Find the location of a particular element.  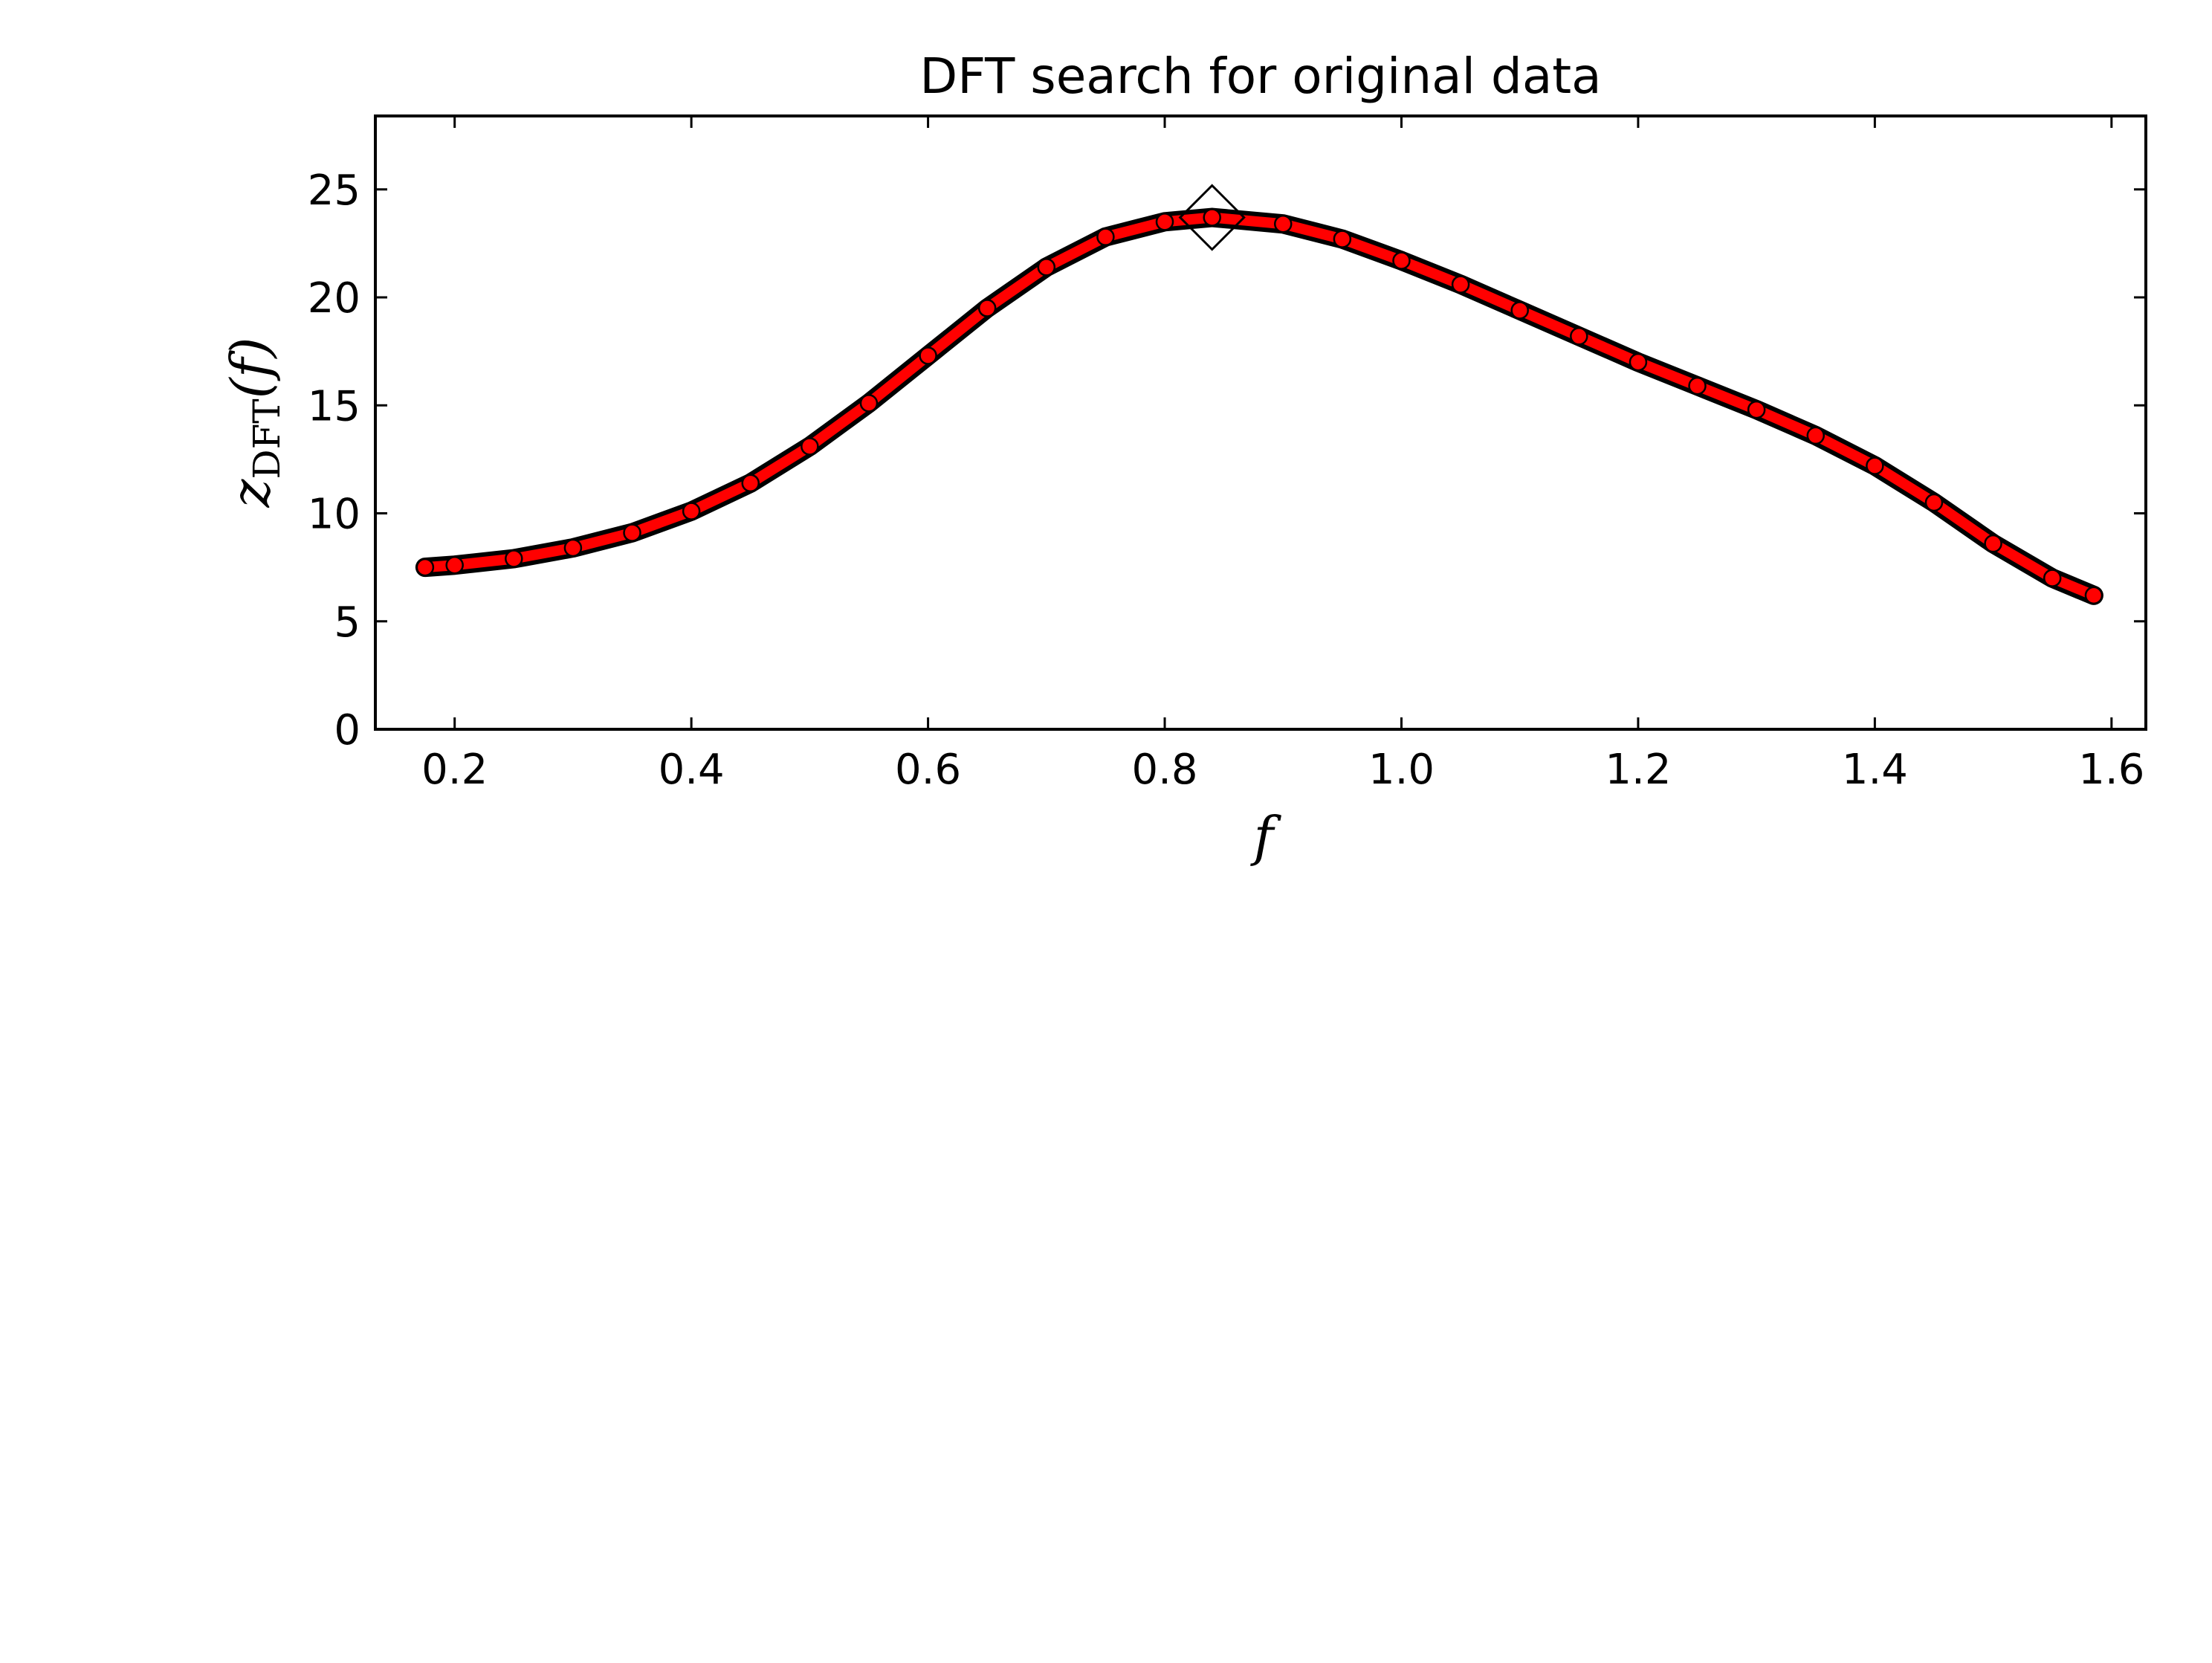

y-tick-label: 25 is located at coordinates (334, 191).